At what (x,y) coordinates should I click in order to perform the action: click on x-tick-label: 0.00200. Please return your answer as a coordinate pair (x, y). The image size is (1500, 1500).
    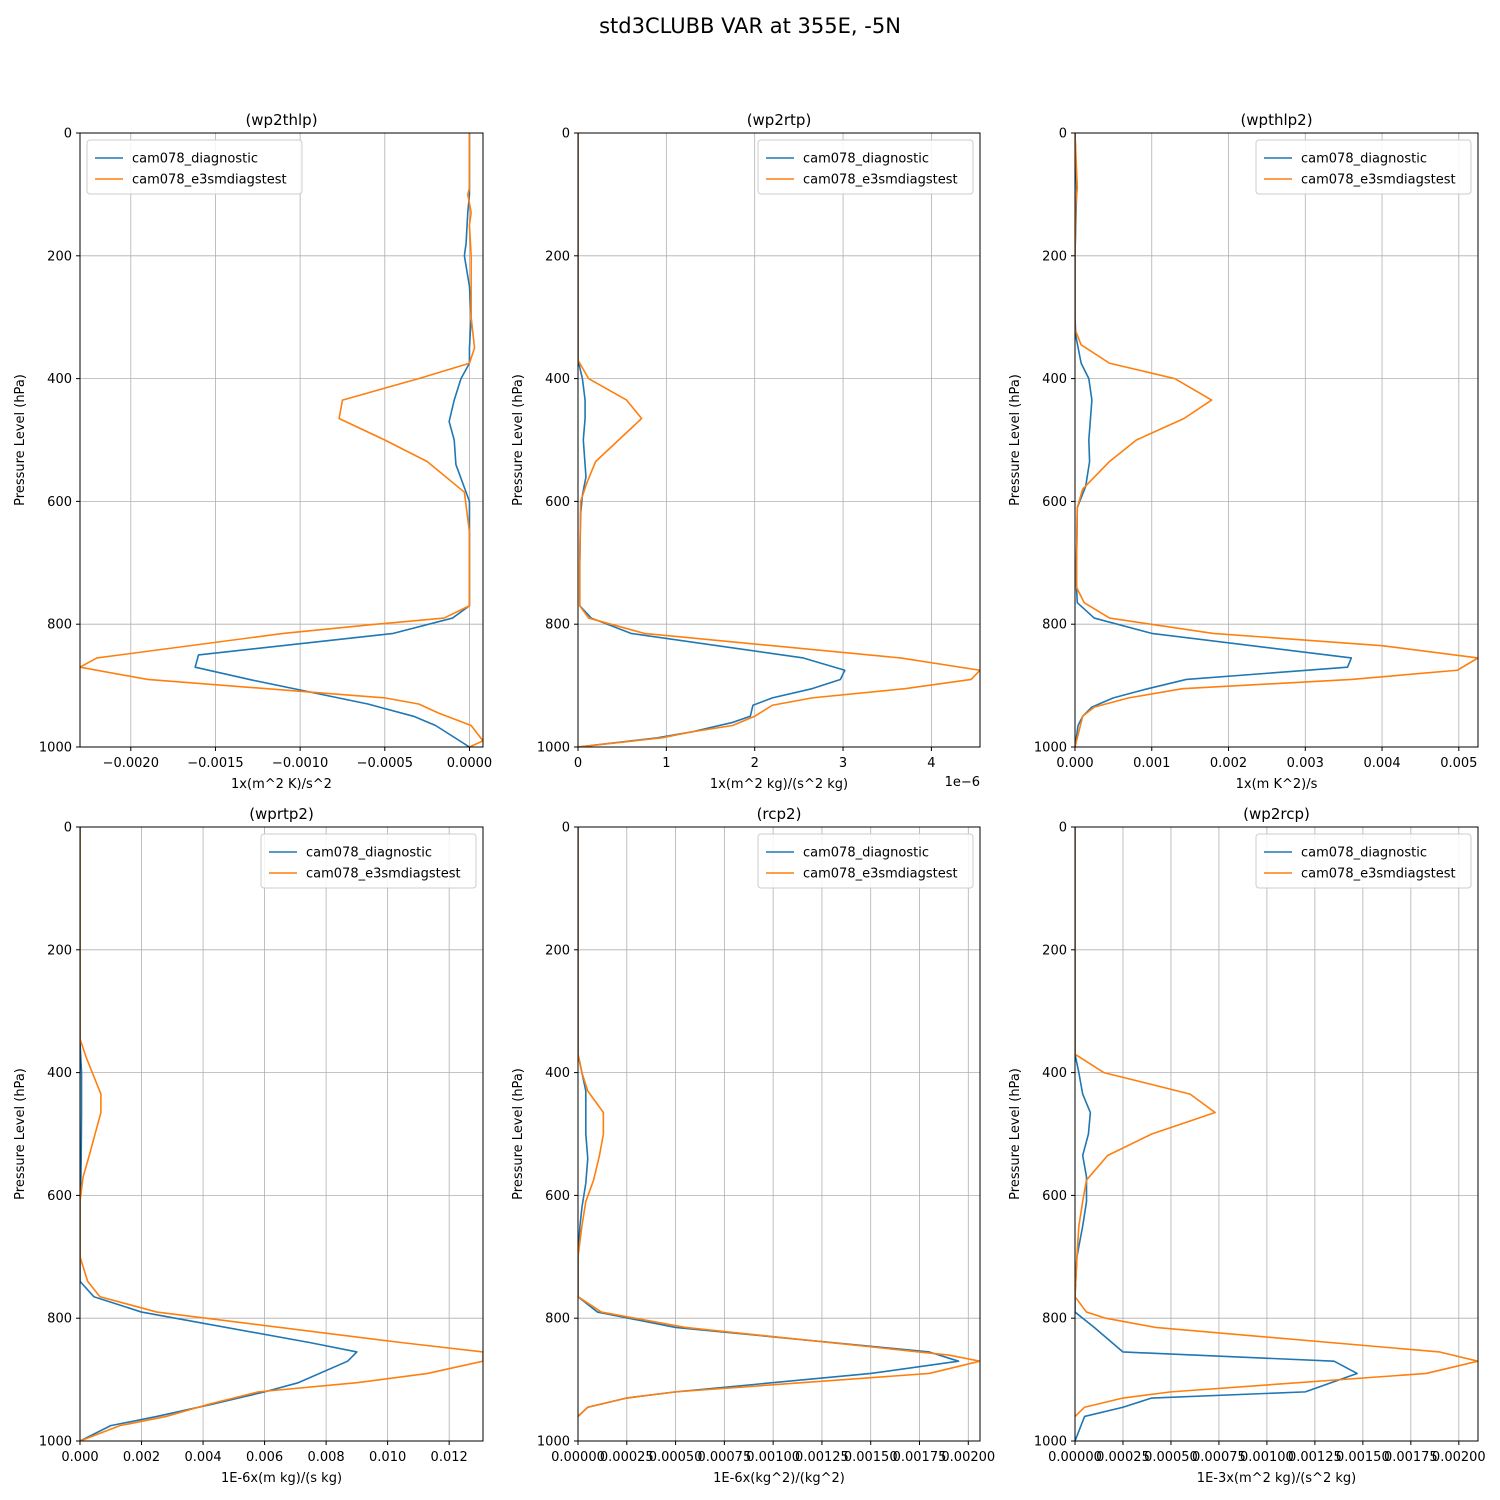
    Looking at the image, I should click on (968, 1457).